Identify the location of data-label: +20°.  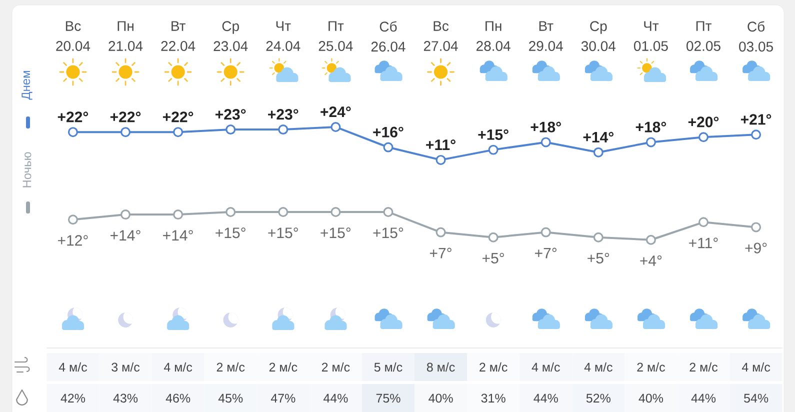
(703, 122).